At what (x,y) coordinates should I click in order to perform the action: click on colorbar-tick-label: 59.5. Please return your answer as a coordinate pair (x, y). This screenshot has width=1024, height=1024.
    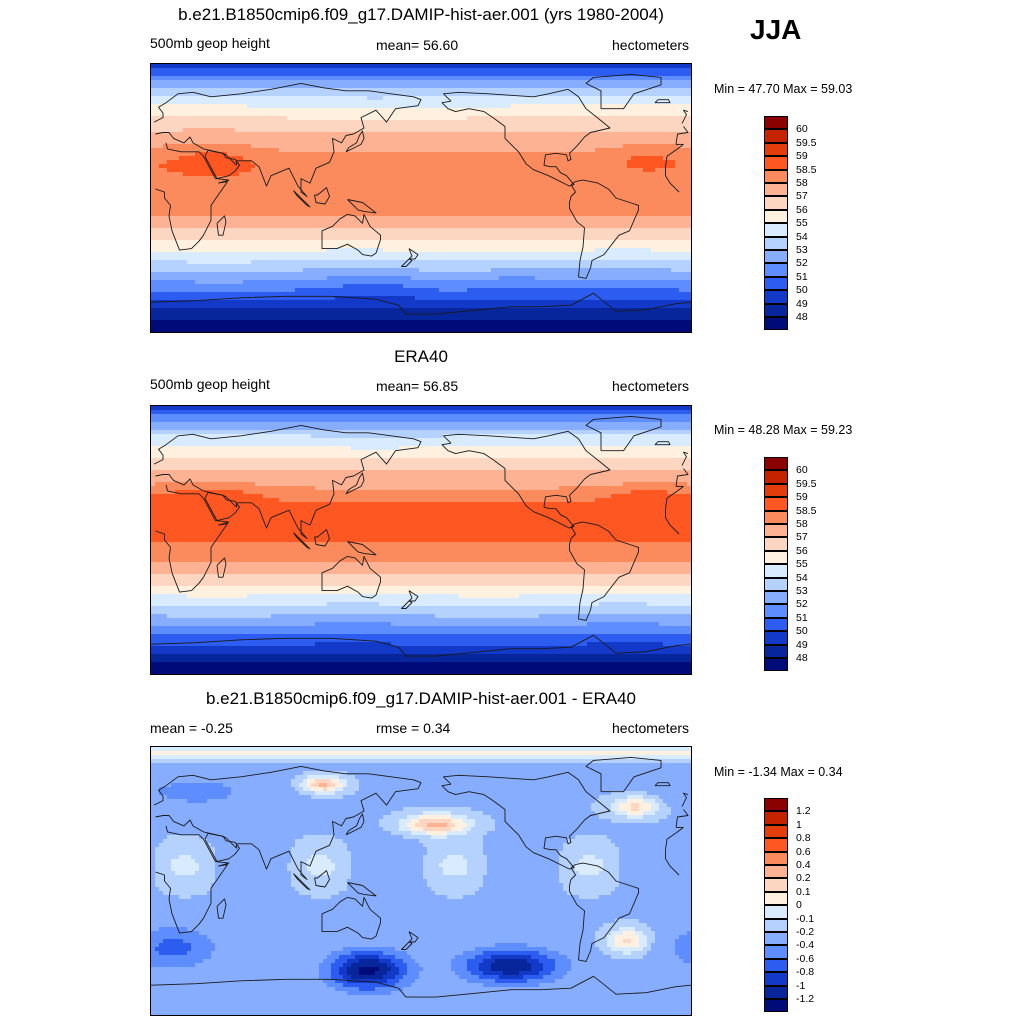
    Looking at the image, I should click on (806, 483).